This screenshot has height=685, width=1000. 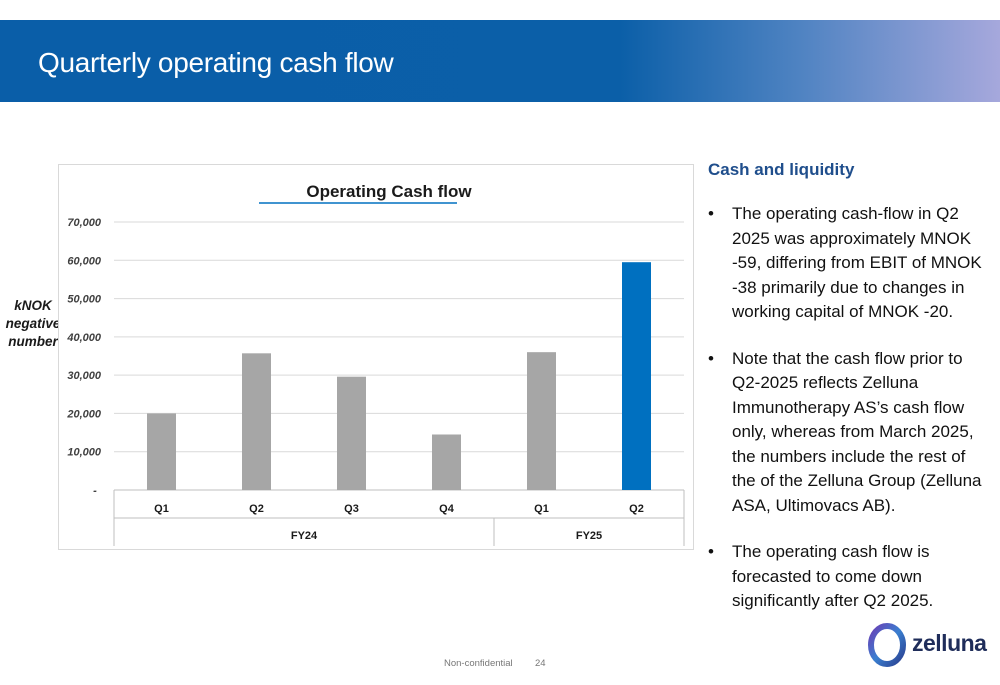 I want to click on y-tick-label: -, so click(x=95, y=491).